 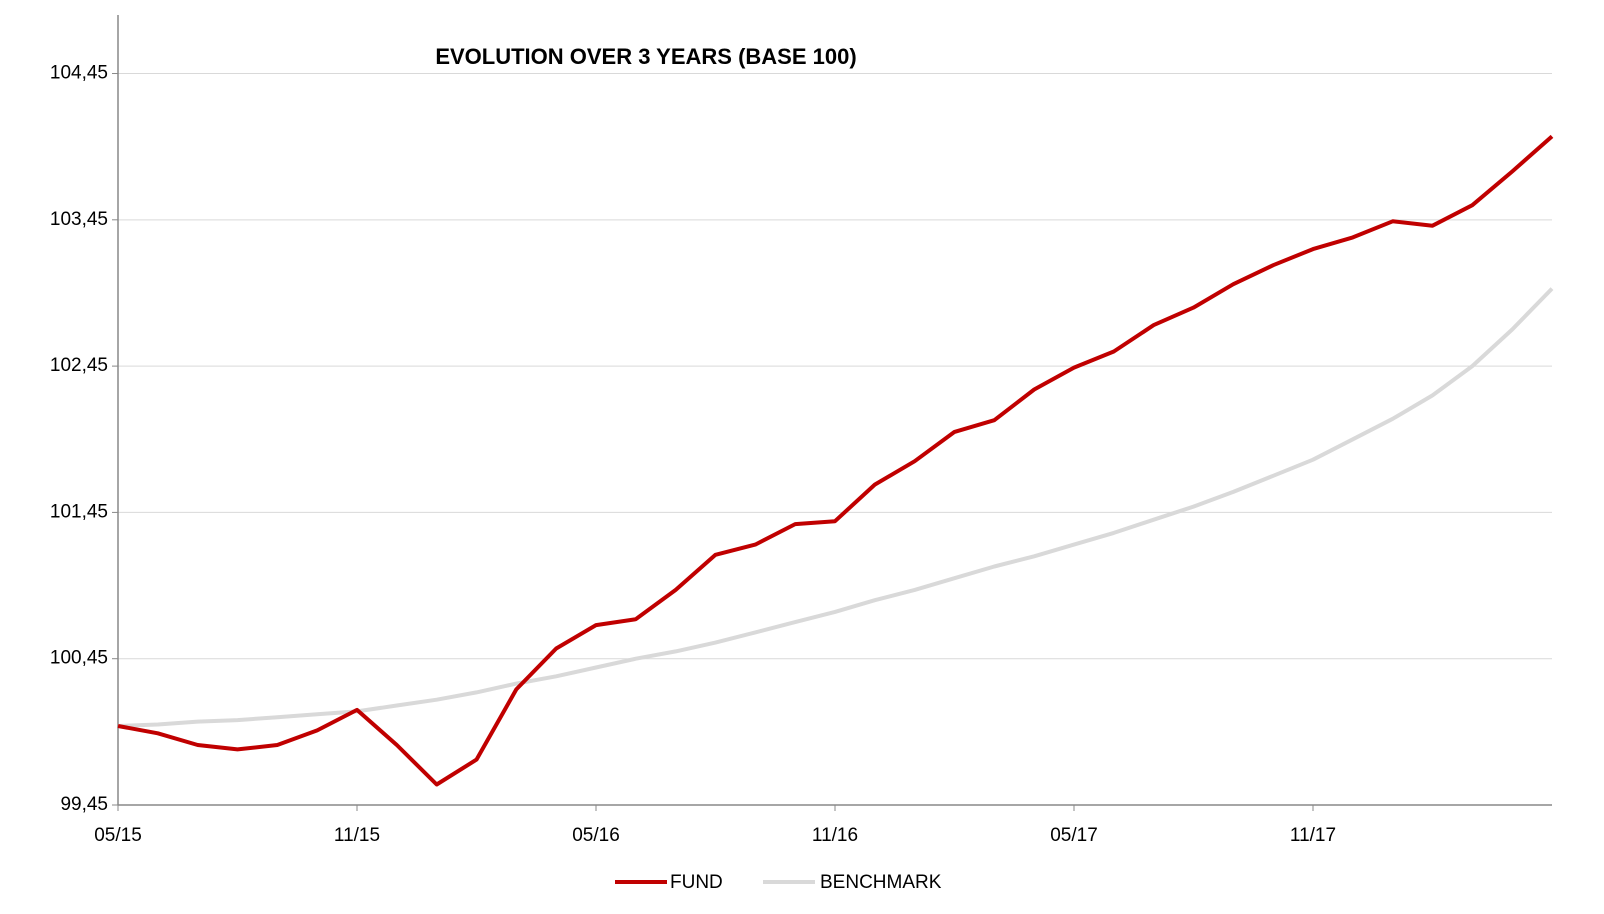 What do you see at coordinates (835, 835) in the screenshot?
I see `x-tick-label: 11/16` at bounding box center [835, 835].